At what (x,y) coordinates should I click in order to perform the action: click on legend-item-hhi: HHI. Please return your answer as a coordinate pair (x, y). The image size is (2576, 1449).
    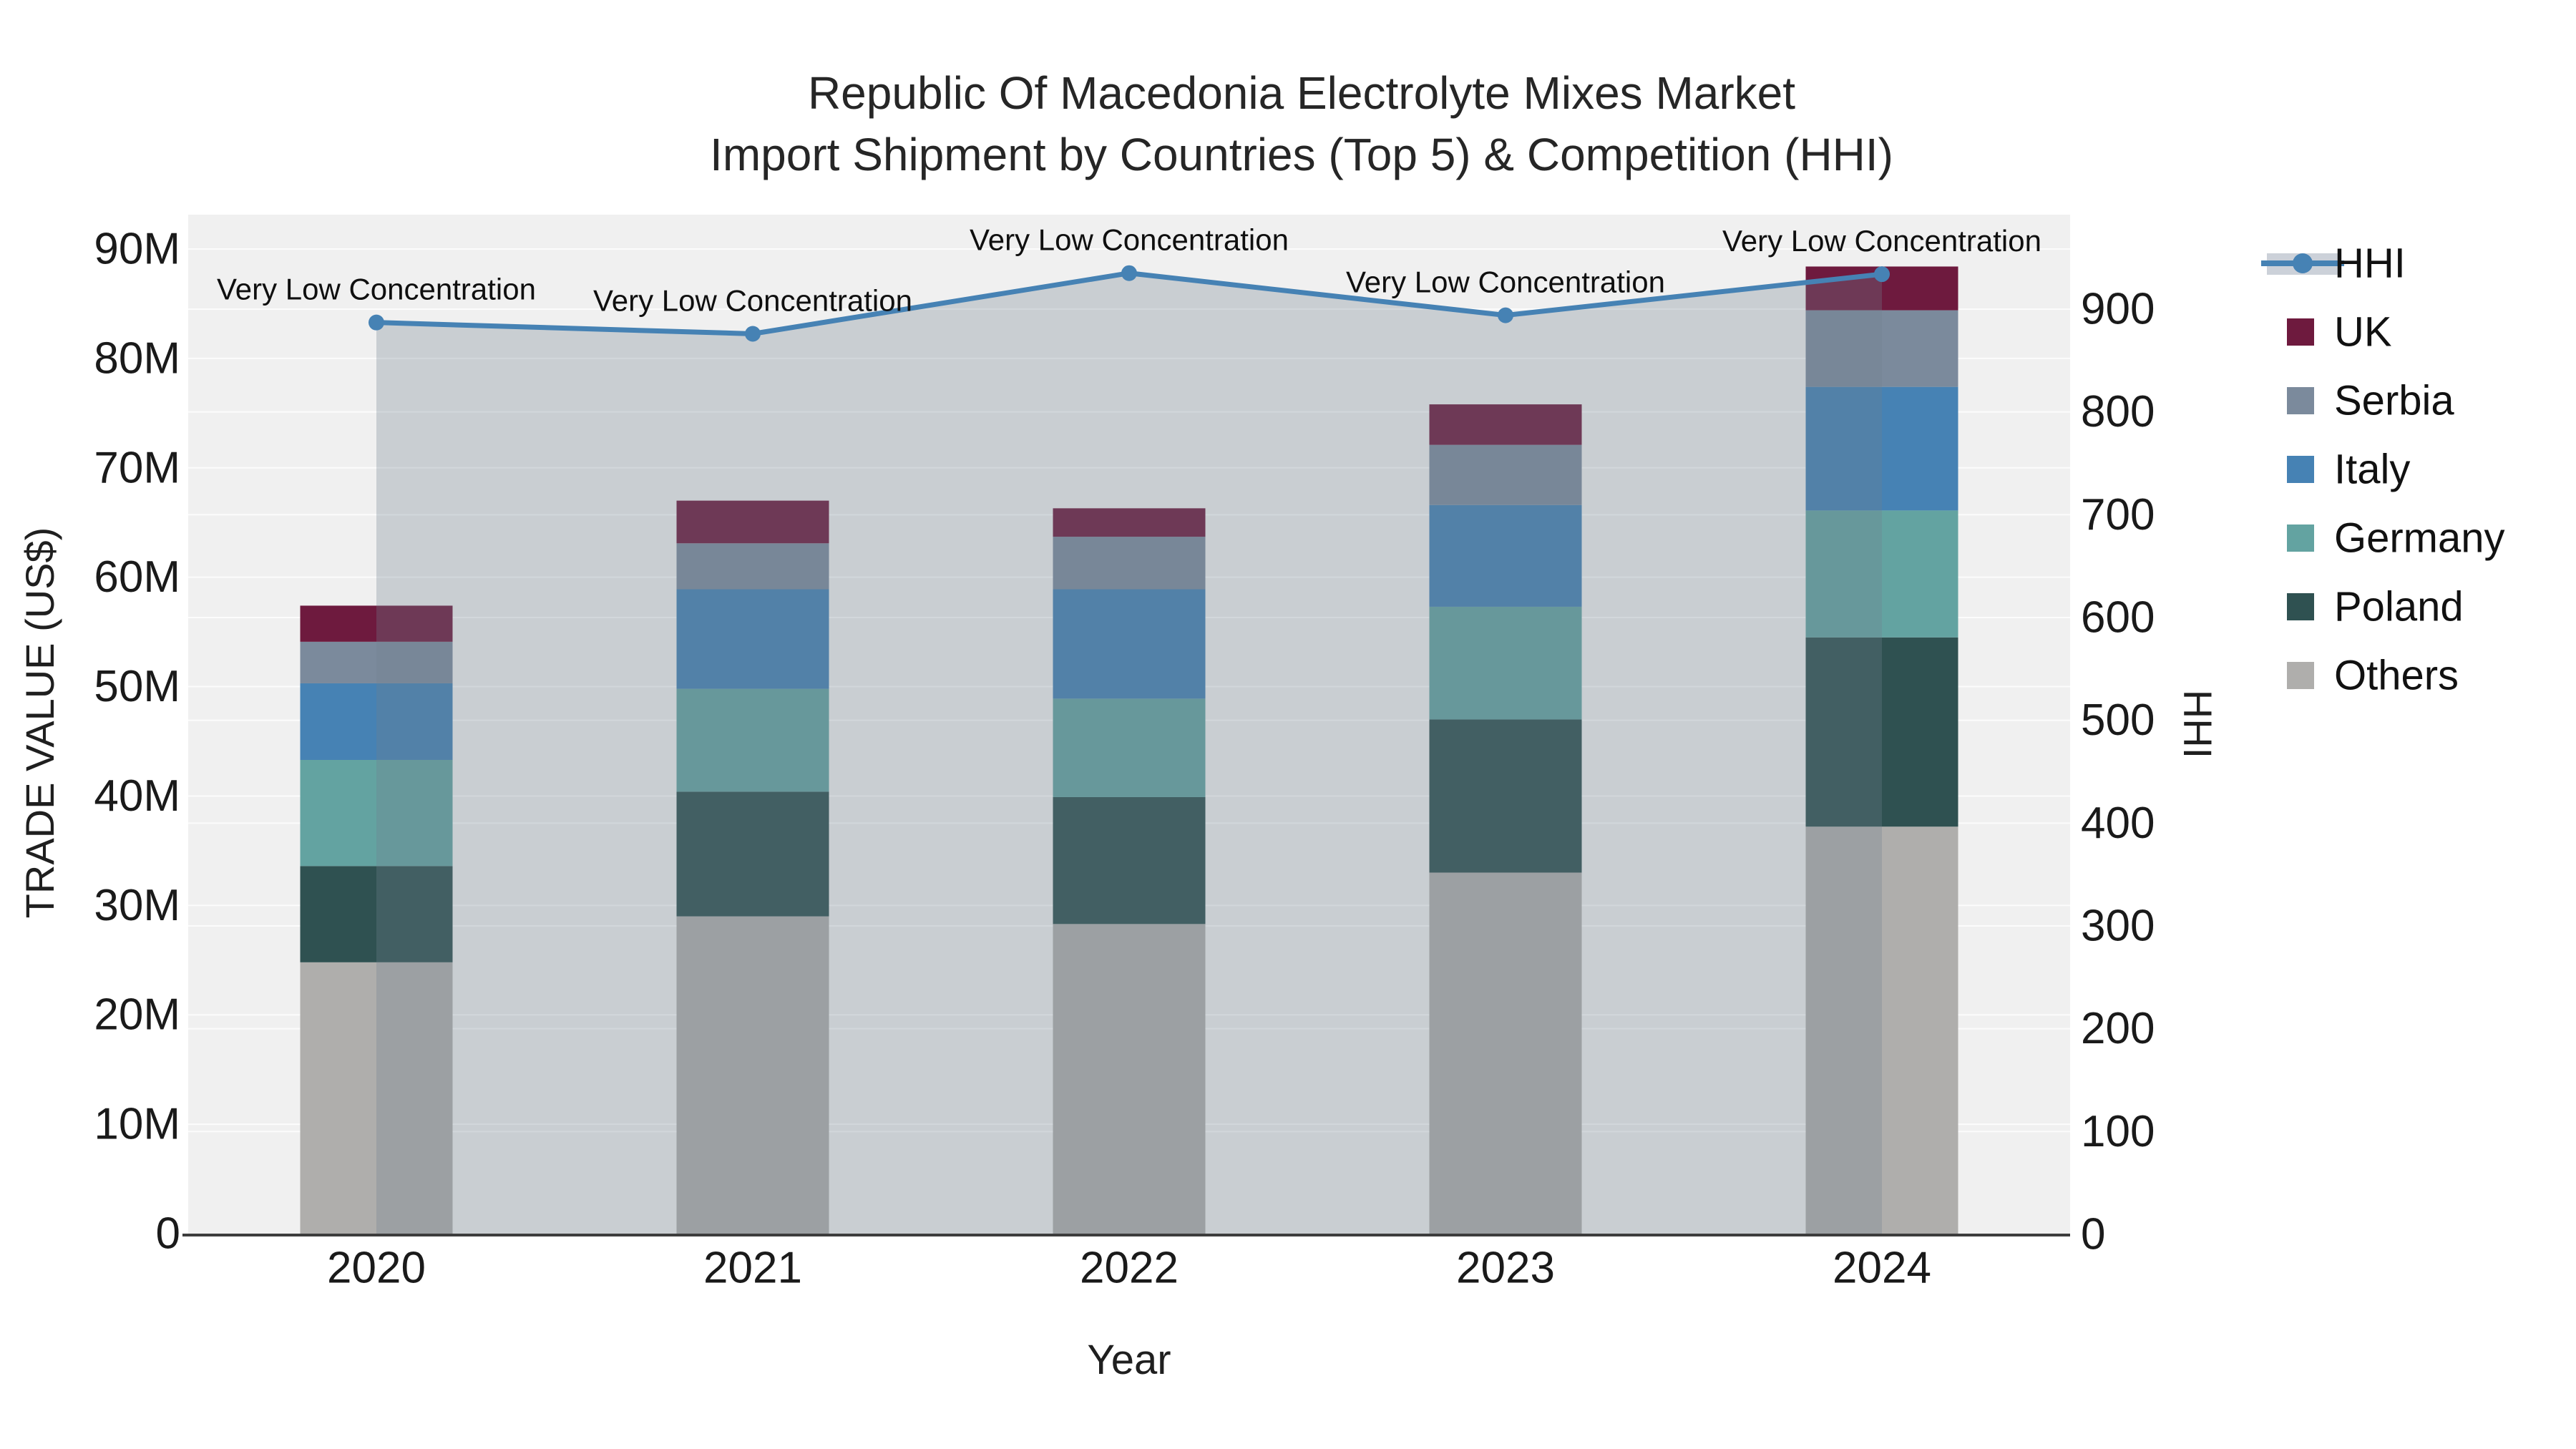
    Looking at the image, I should click on (2333, 263).